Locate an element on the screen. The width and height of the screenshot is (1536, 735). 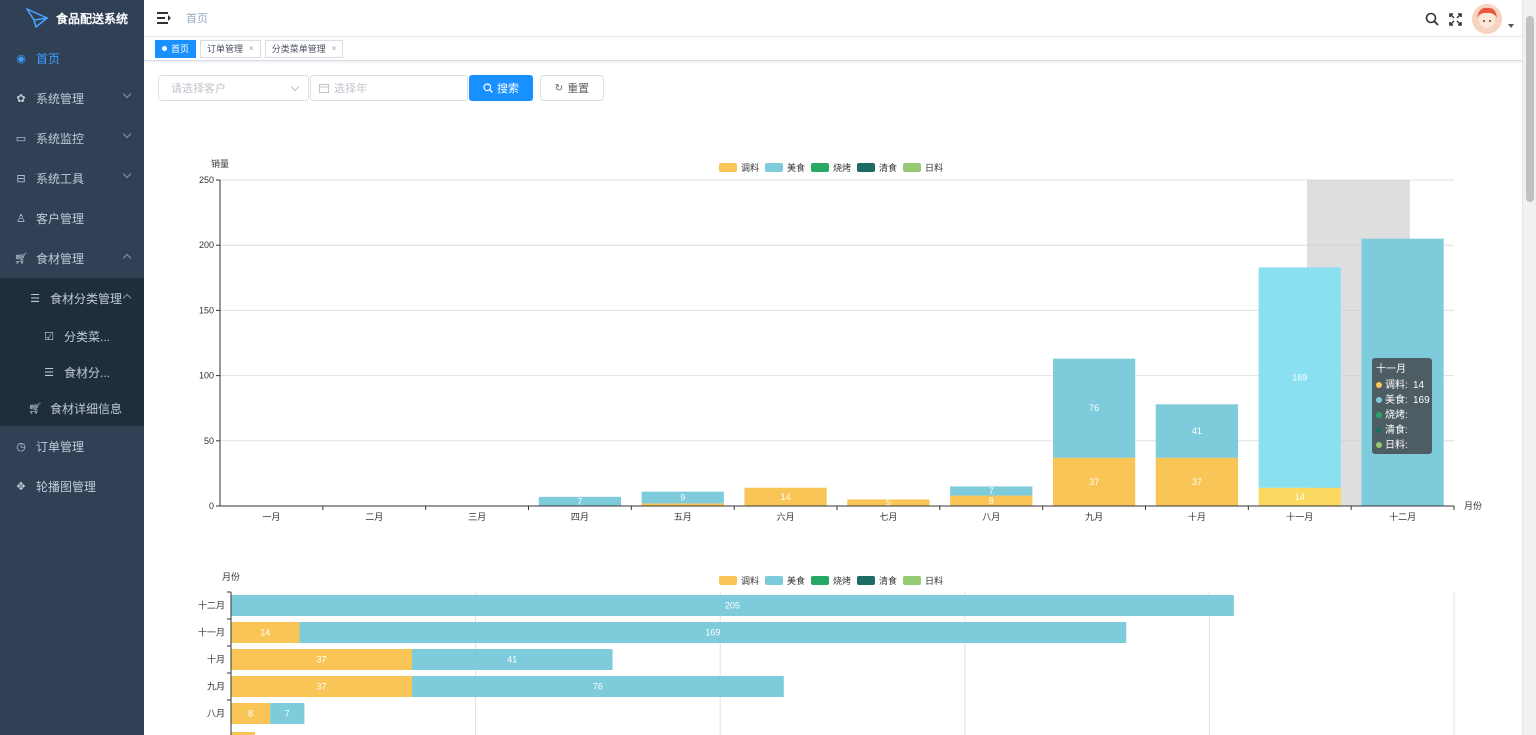
tooltip-series-value: 14 is located at coordinates (1419, 385).